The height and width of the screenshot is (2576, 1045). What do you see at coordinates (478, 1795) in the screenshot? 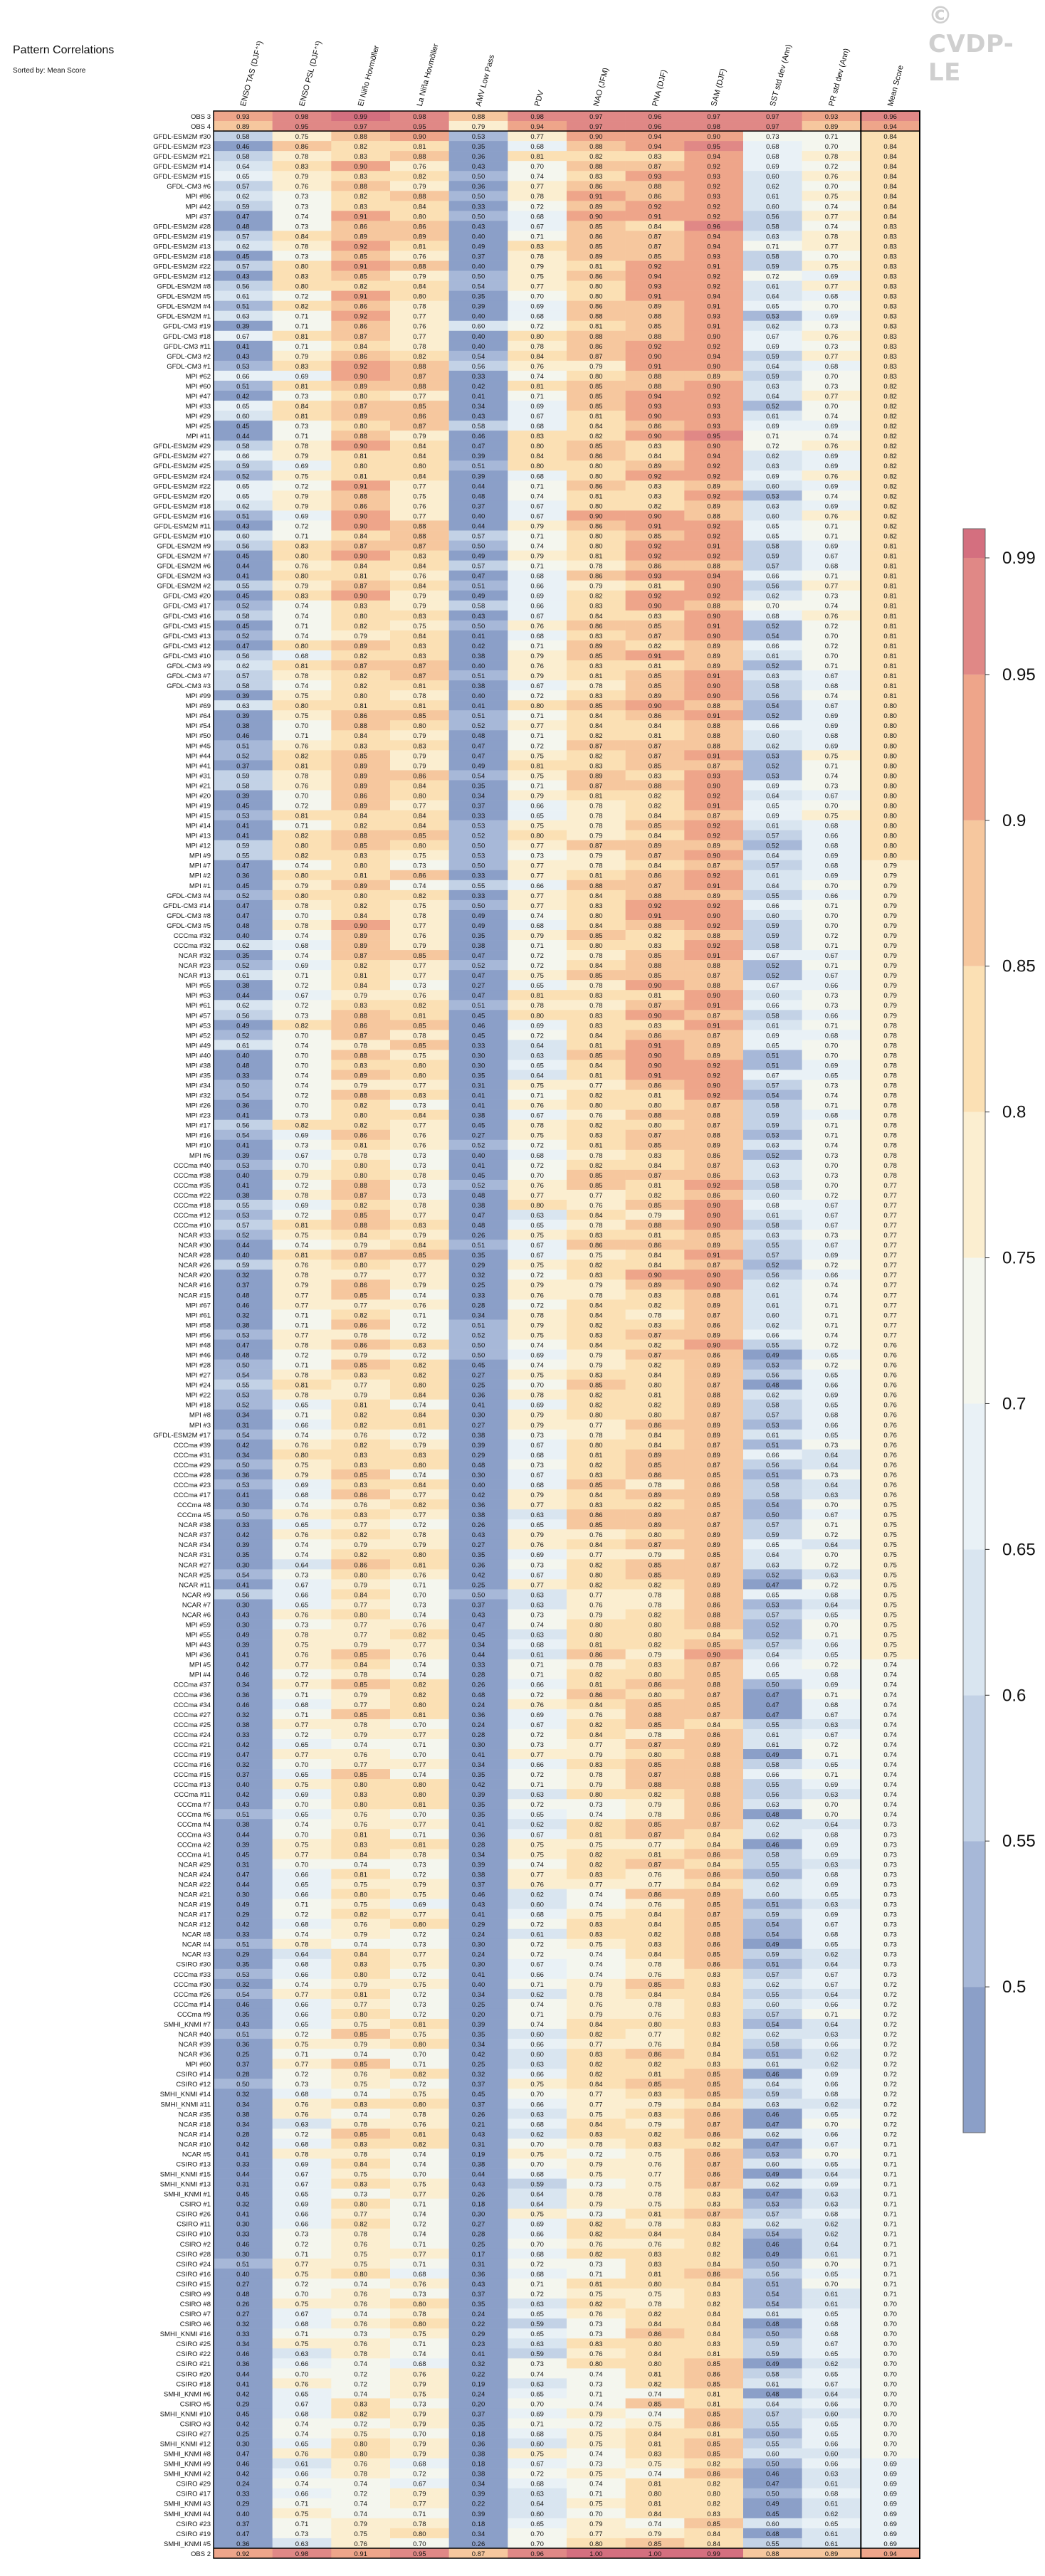
I see `cell-value: 0.39` at bounding box center [478, 1795].